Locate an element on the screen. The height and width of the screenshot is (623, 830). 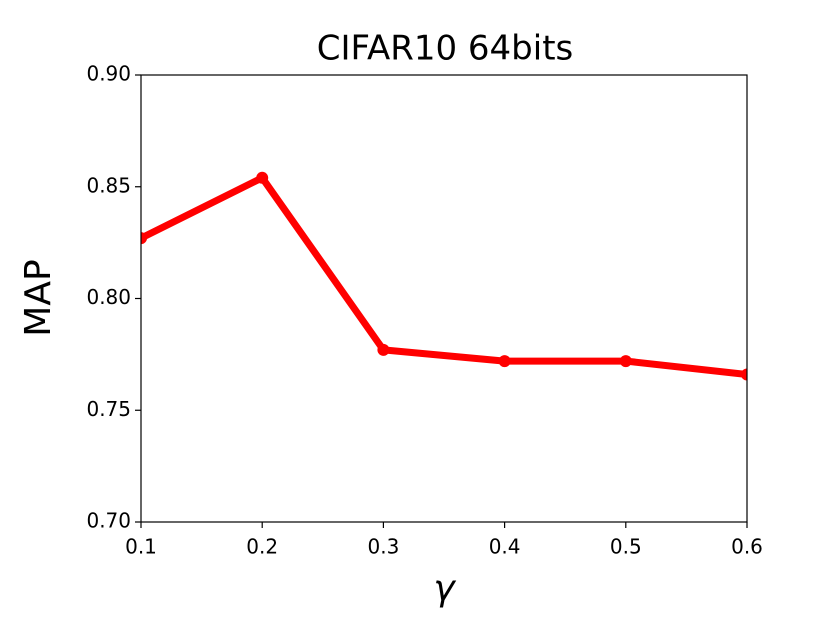
x-tick-label: 0.1 is located at coordinates (141, 547).